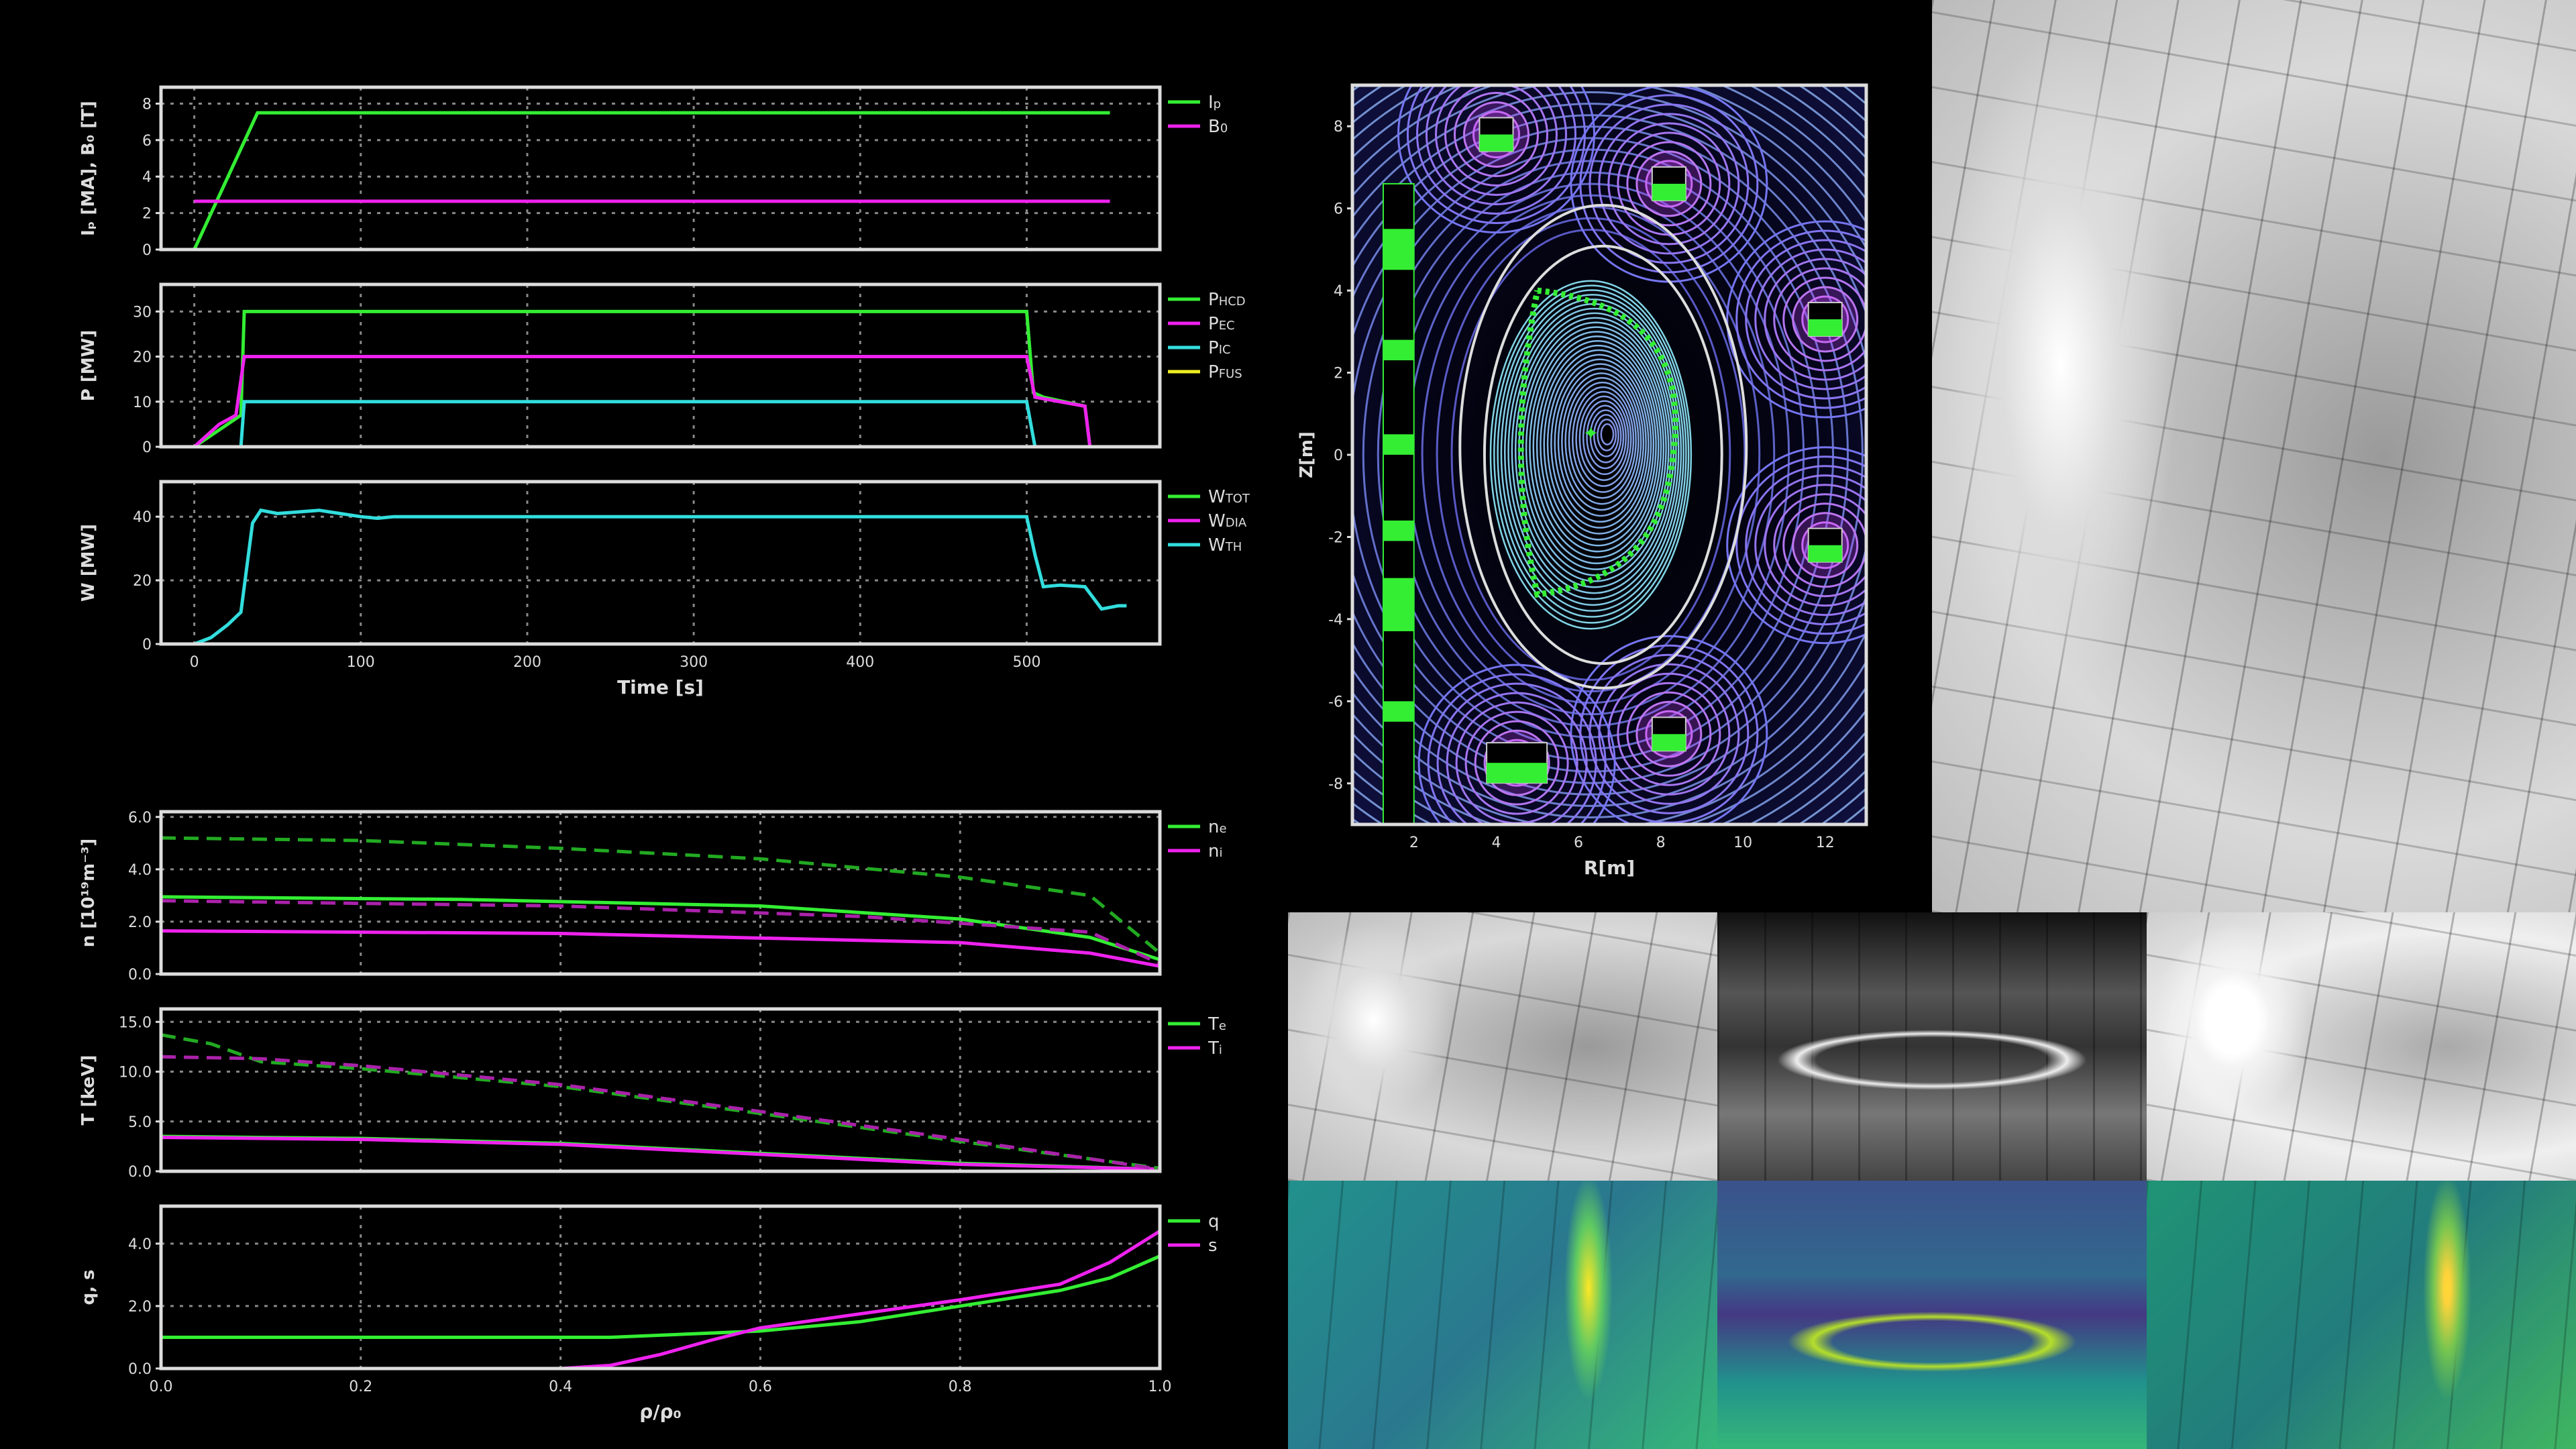 The height and width of the screenshot is (1449, 2576). What do you see at coordinates (142, 402) in the screenshot?
I see `y-tick-label: 10` at bounding box center [142, 402].